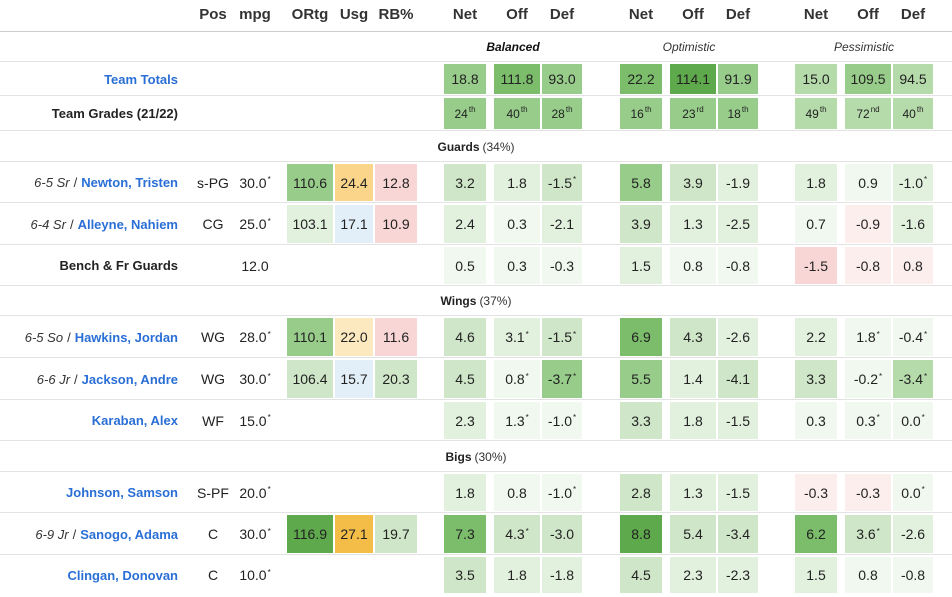 The image size is (952, 597). Describe the element at coordinates (689, 46) in the screenshot. I see `scenario-optimistic: Optimistic` at that location.